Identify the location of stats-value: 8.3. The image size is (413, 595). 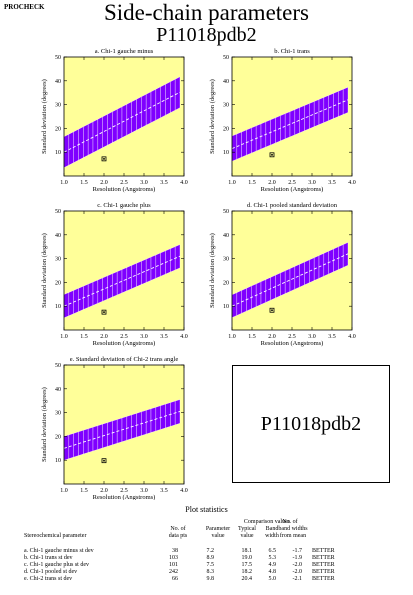
(210, 572).